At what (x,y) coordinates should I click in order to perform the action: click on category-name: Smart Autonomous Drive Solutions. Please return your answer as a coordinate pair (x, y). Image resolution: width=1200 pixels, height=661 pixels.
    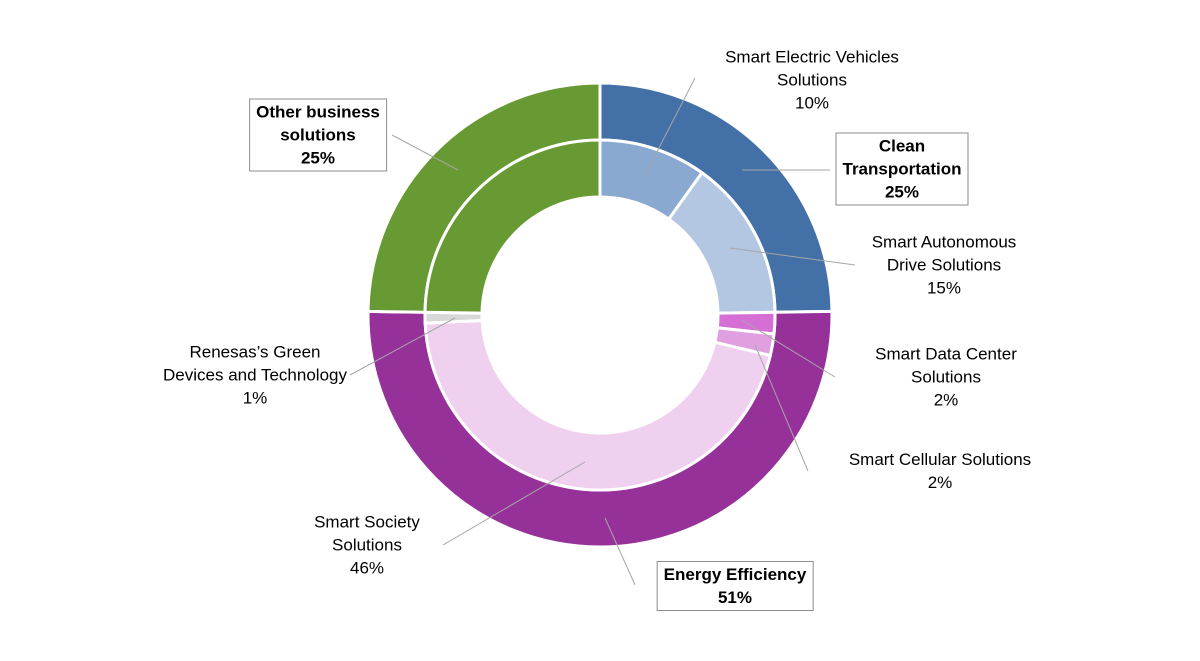
    Looking at the image, I should click on (944, 253).